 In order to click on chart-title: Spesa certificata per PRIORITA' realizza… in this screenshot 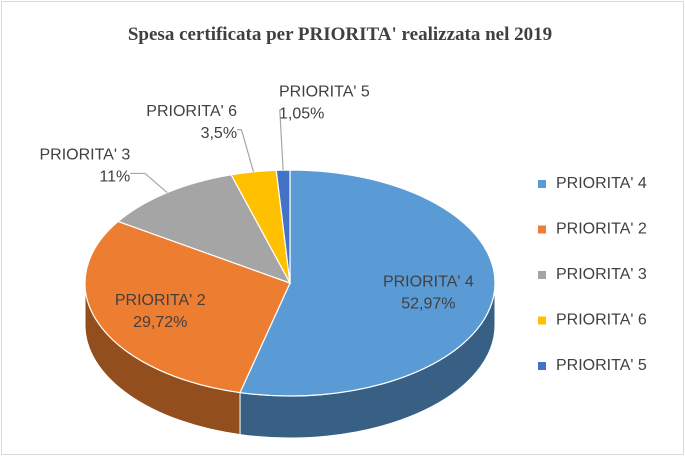, I will do `click(340, 34)`.